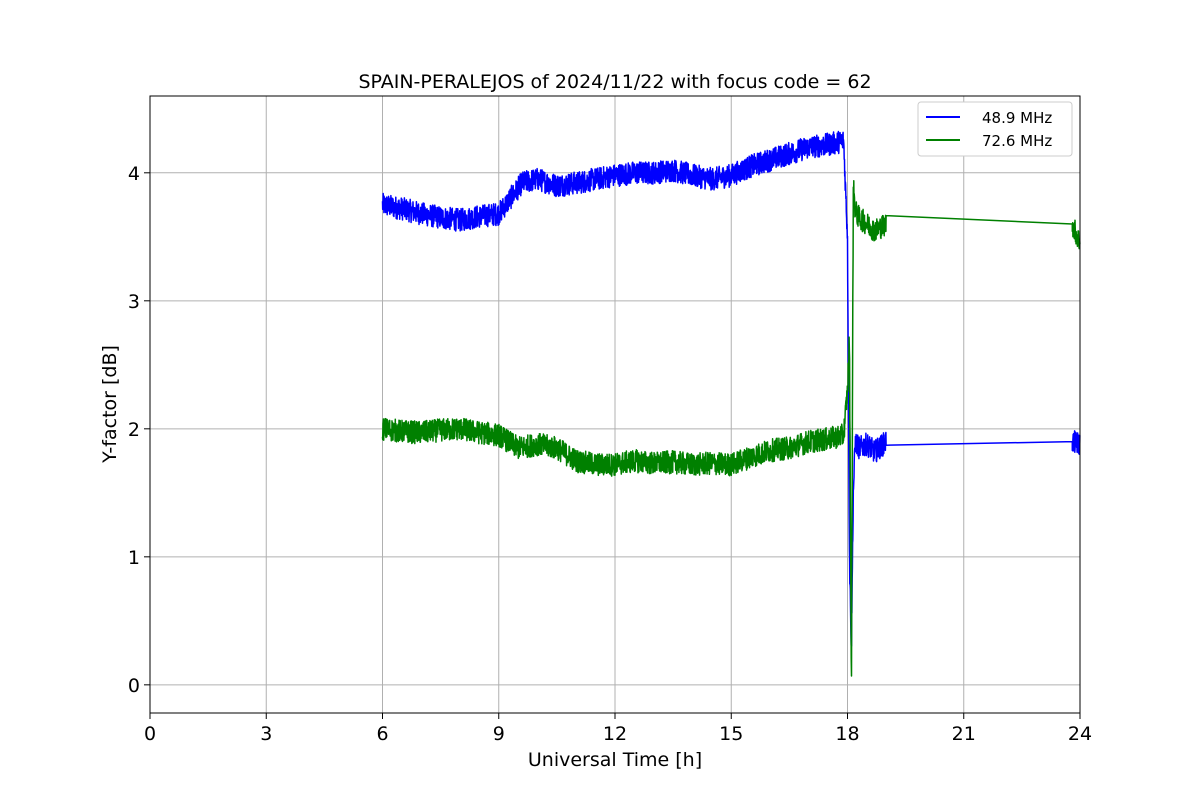 The width and height of the screenshot is (1200, 800). Describe the element at coordinates (1080, 734) in the screenshot. I see `x-tick-label: 24` at that location.